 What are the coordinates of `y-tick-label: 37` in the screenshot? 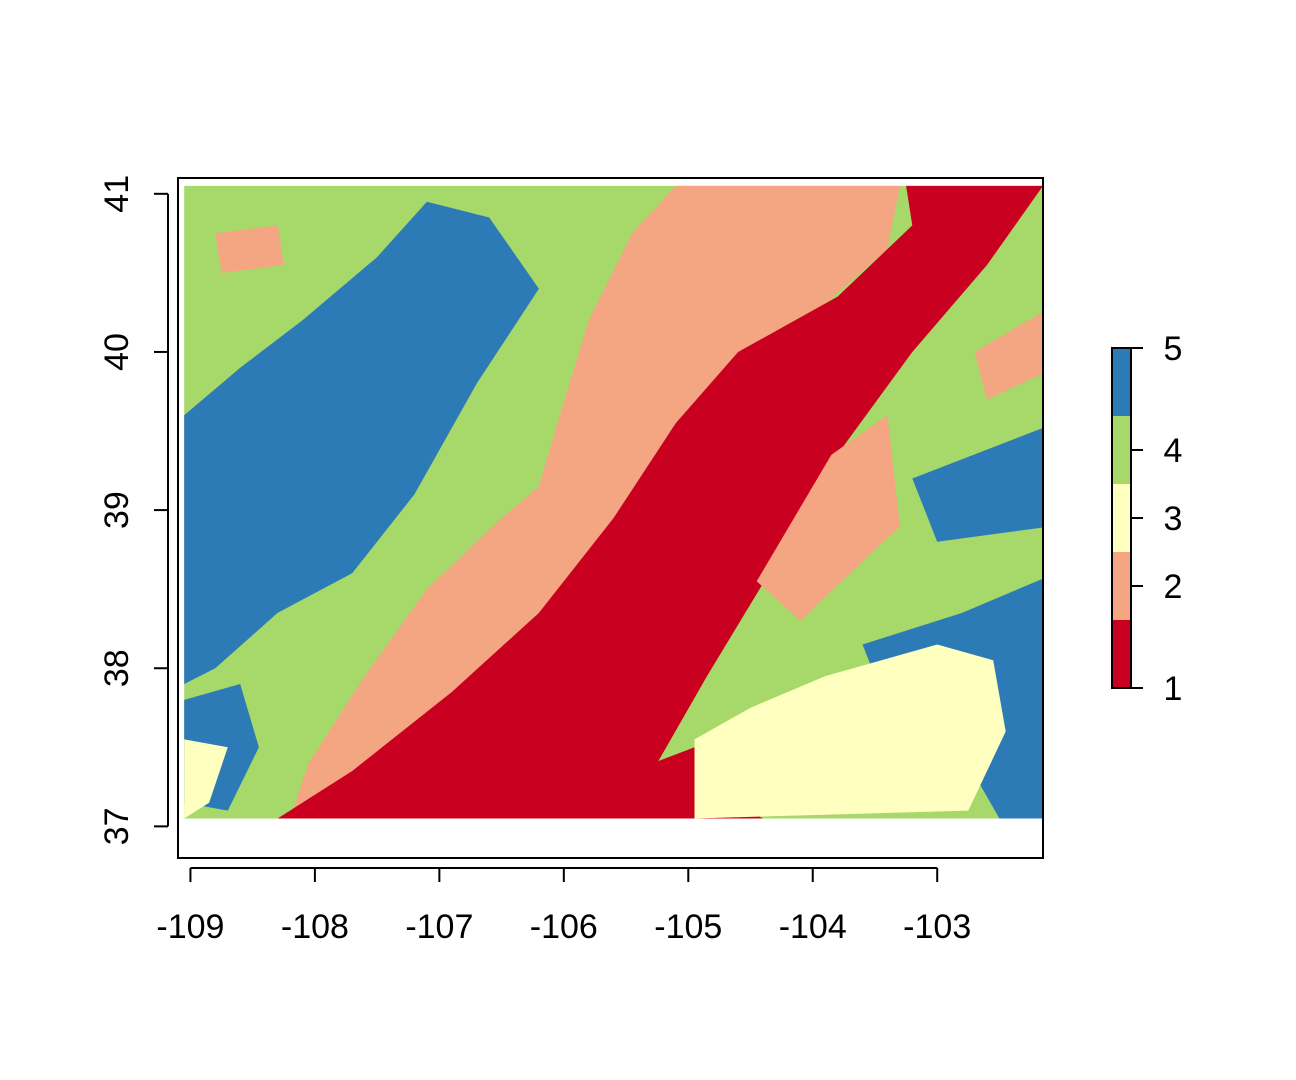 It's located at (117, 826).